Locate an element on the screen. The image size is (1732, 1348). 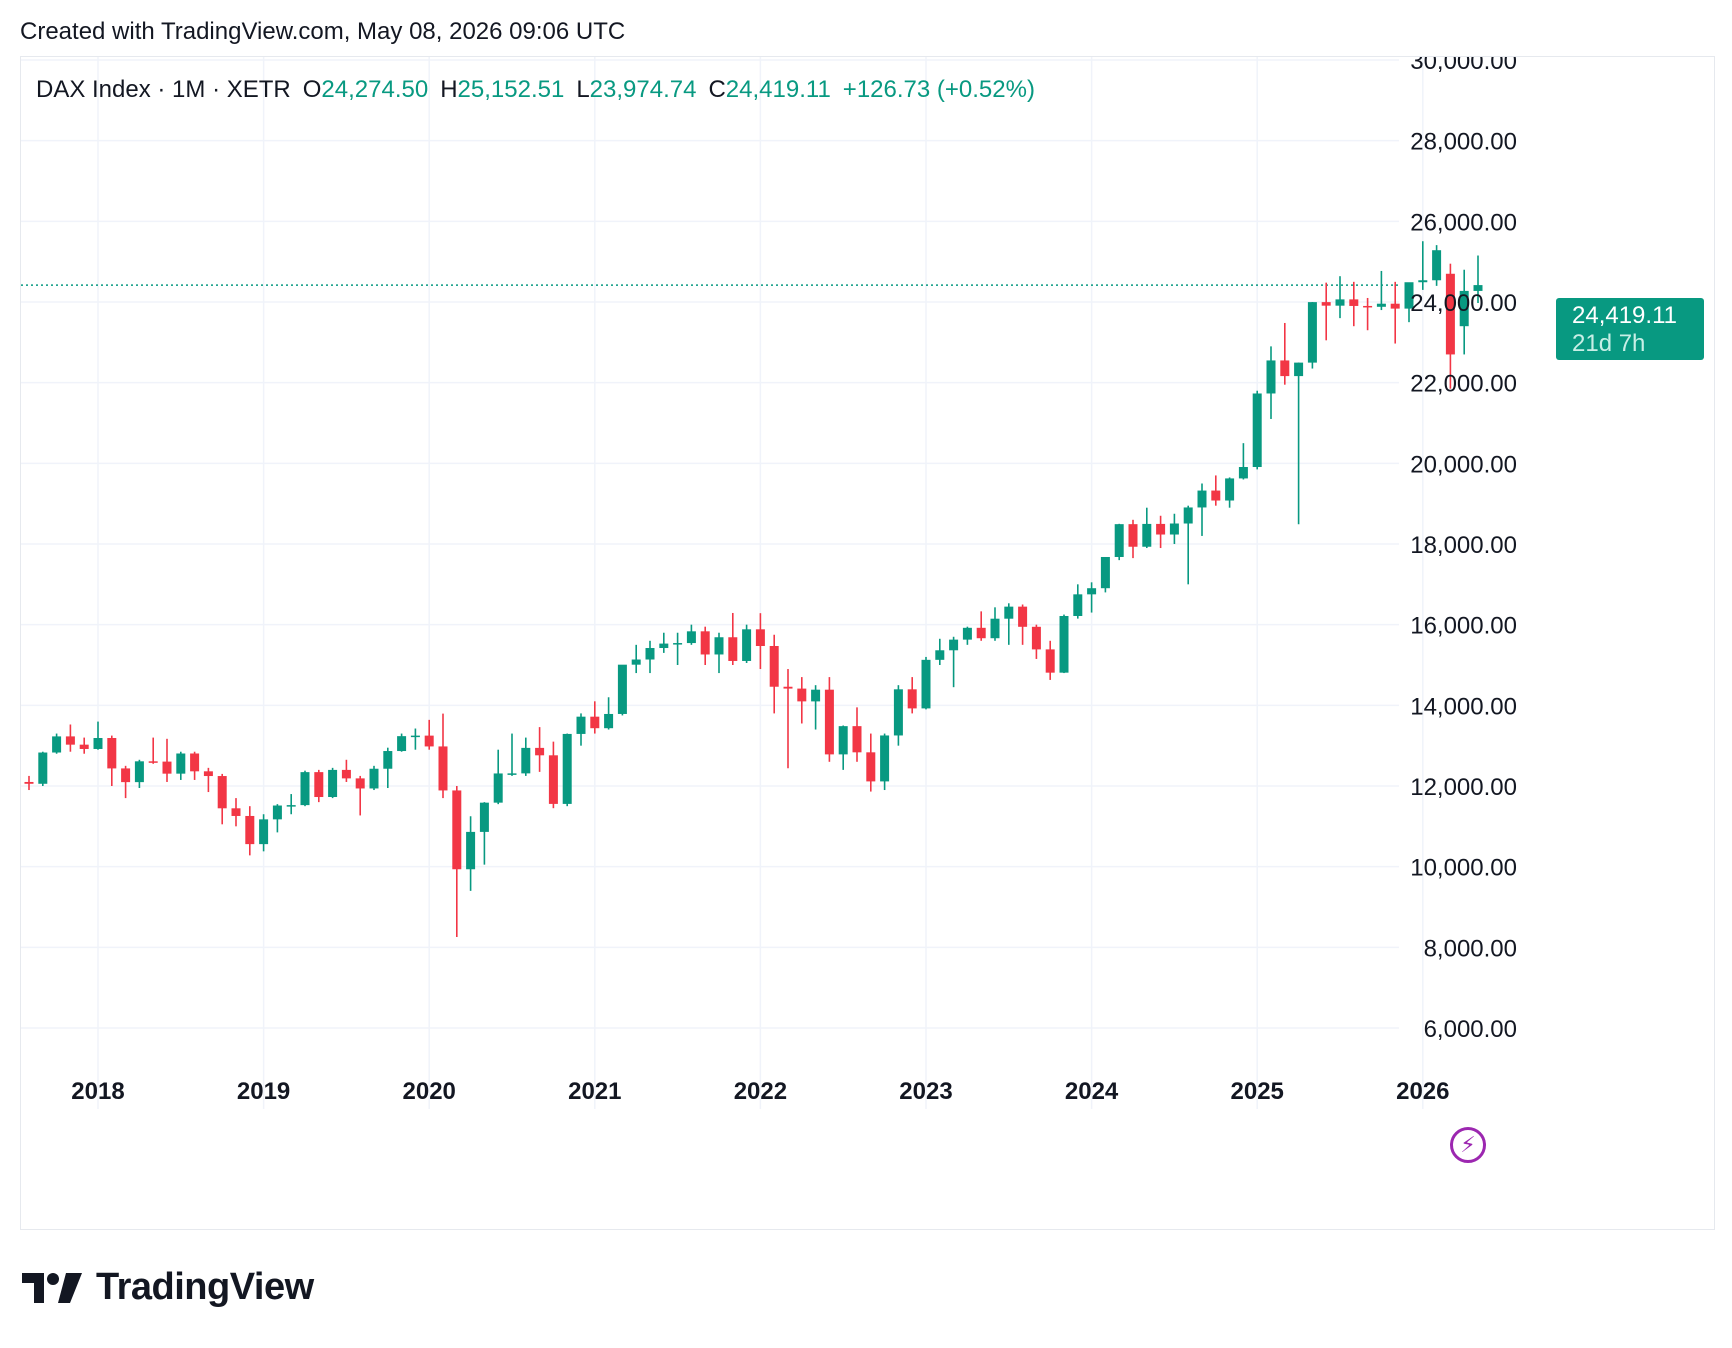
x-tick-label: 2020 is located at coordinates (429, 1091).